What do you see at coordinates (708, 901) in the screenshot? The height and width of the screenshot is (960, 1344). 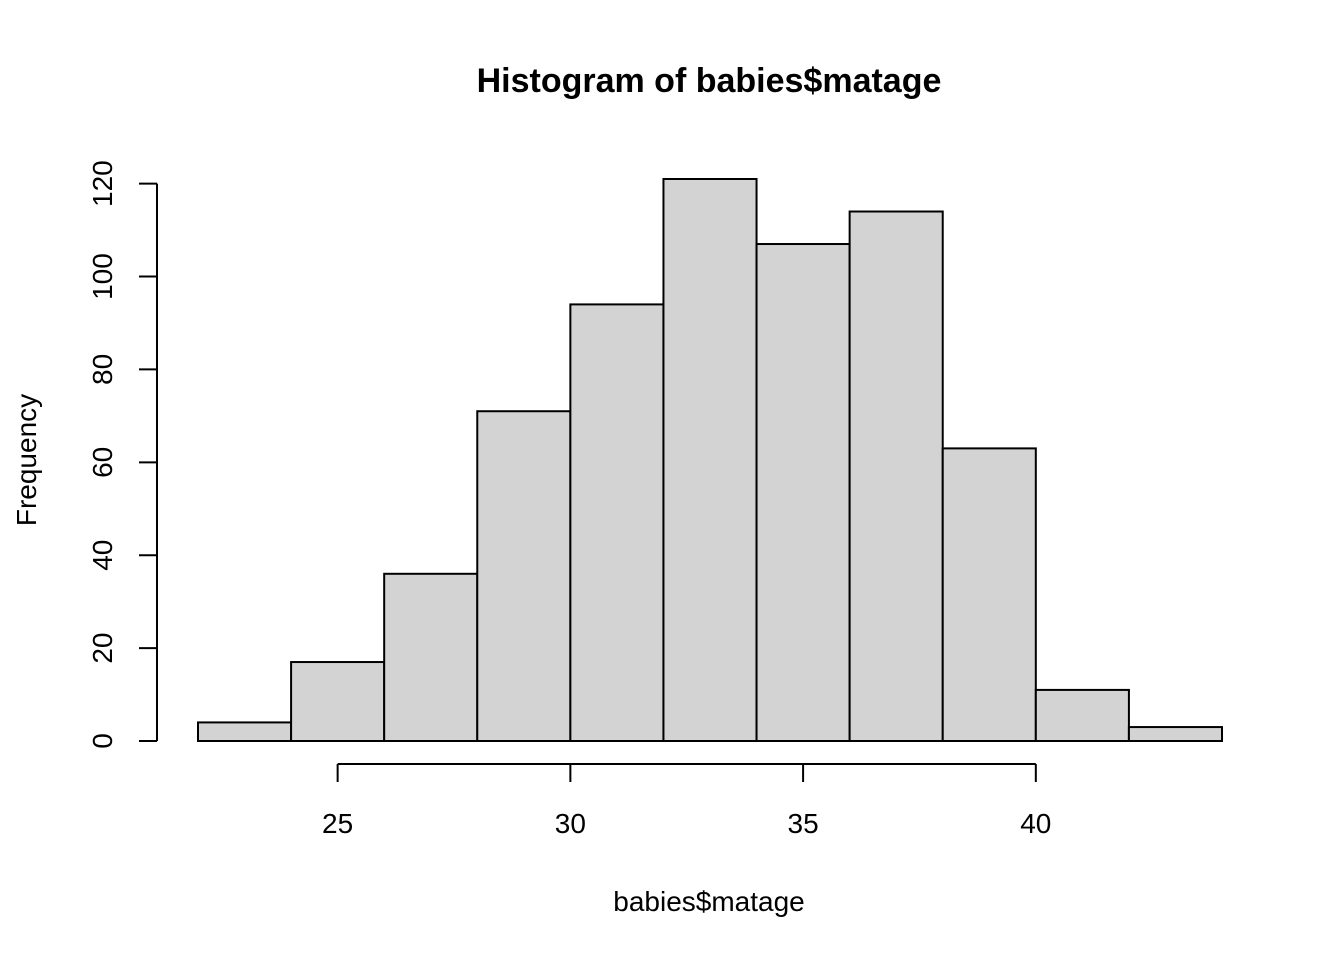 I see `x-axis-label: babies$matage` at bounding box center [708, 901].